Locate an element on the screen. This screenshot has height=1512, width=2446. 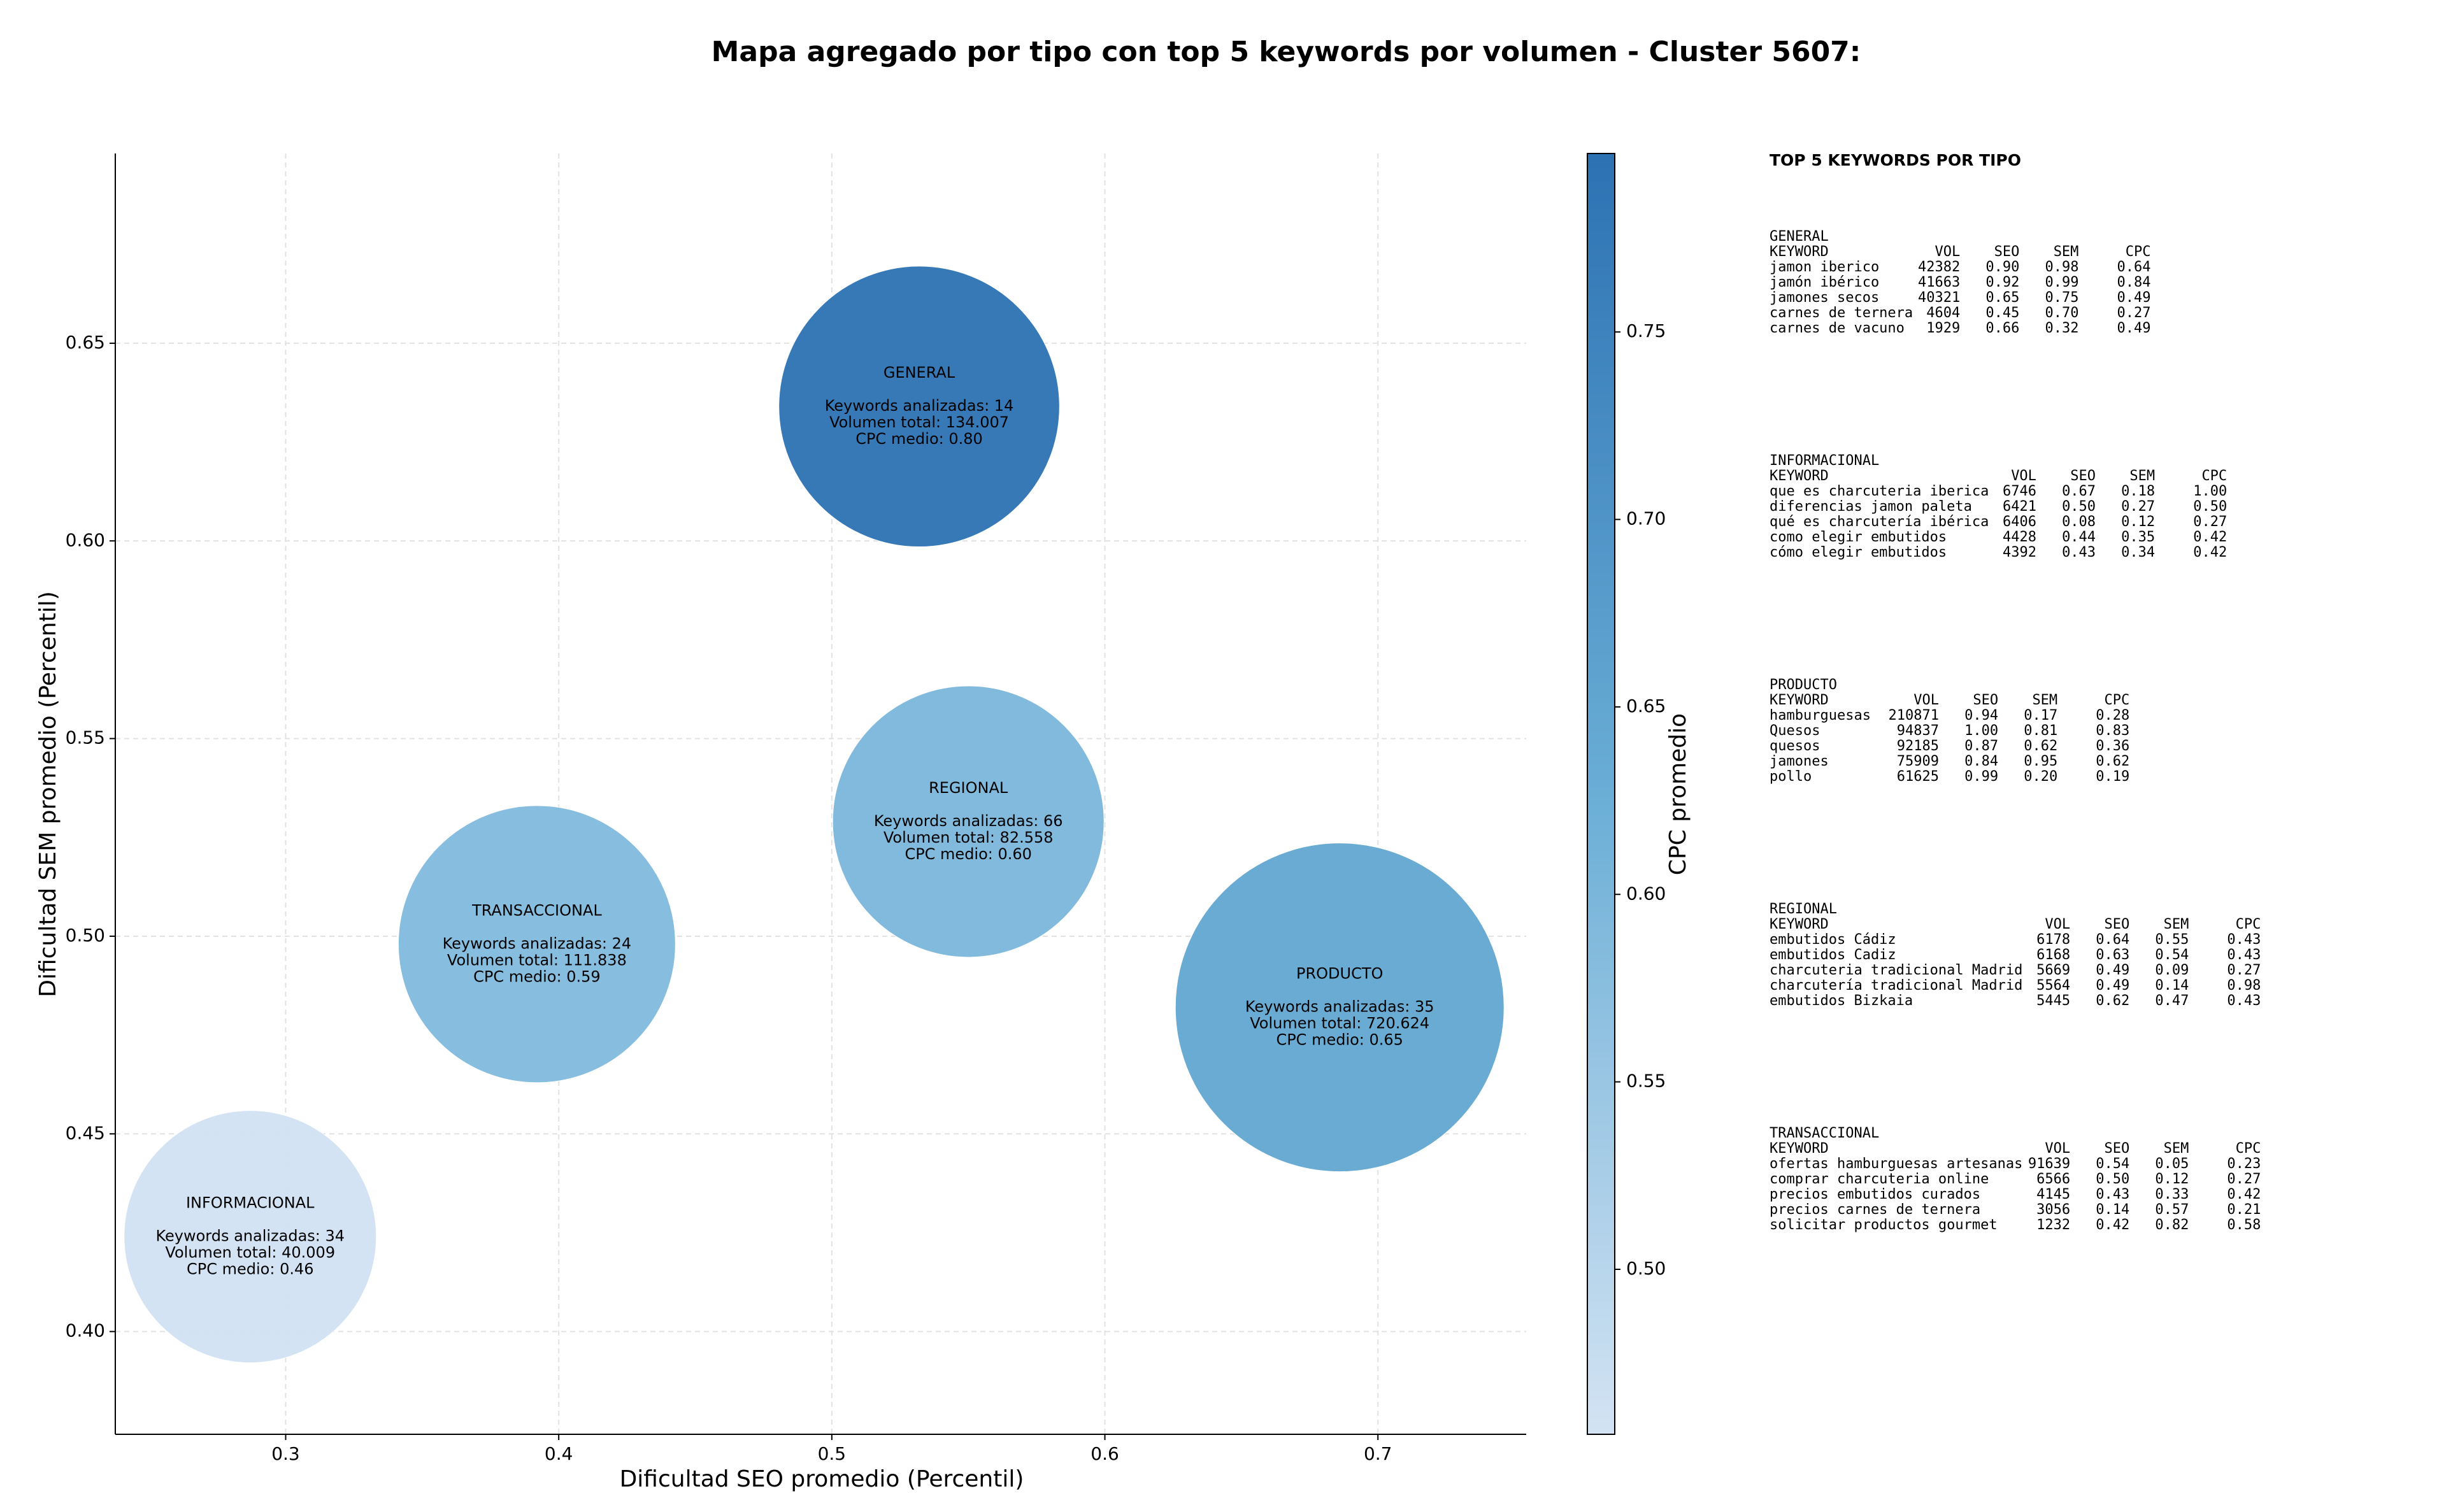
table-cell: 0.08 is located at coordinates (2079, 522).